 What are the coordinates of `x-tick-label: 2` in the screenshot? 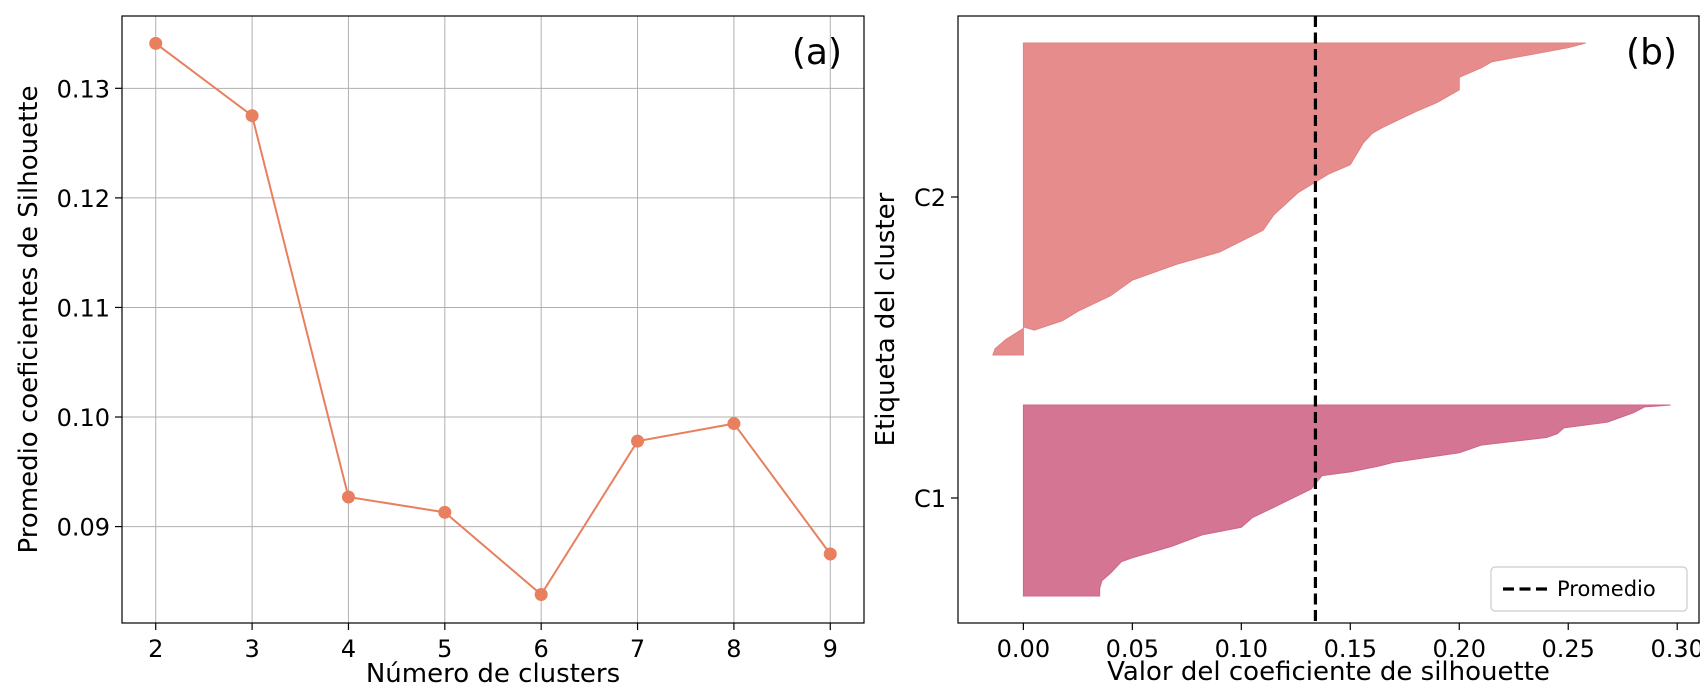 It's located at (155, 649).